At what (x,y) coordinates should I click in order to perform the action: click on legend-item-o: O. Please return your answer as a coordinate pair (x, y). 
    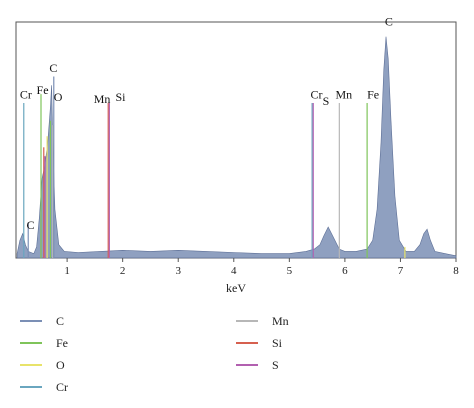
    Looking at the image, I should click on (42, 365).